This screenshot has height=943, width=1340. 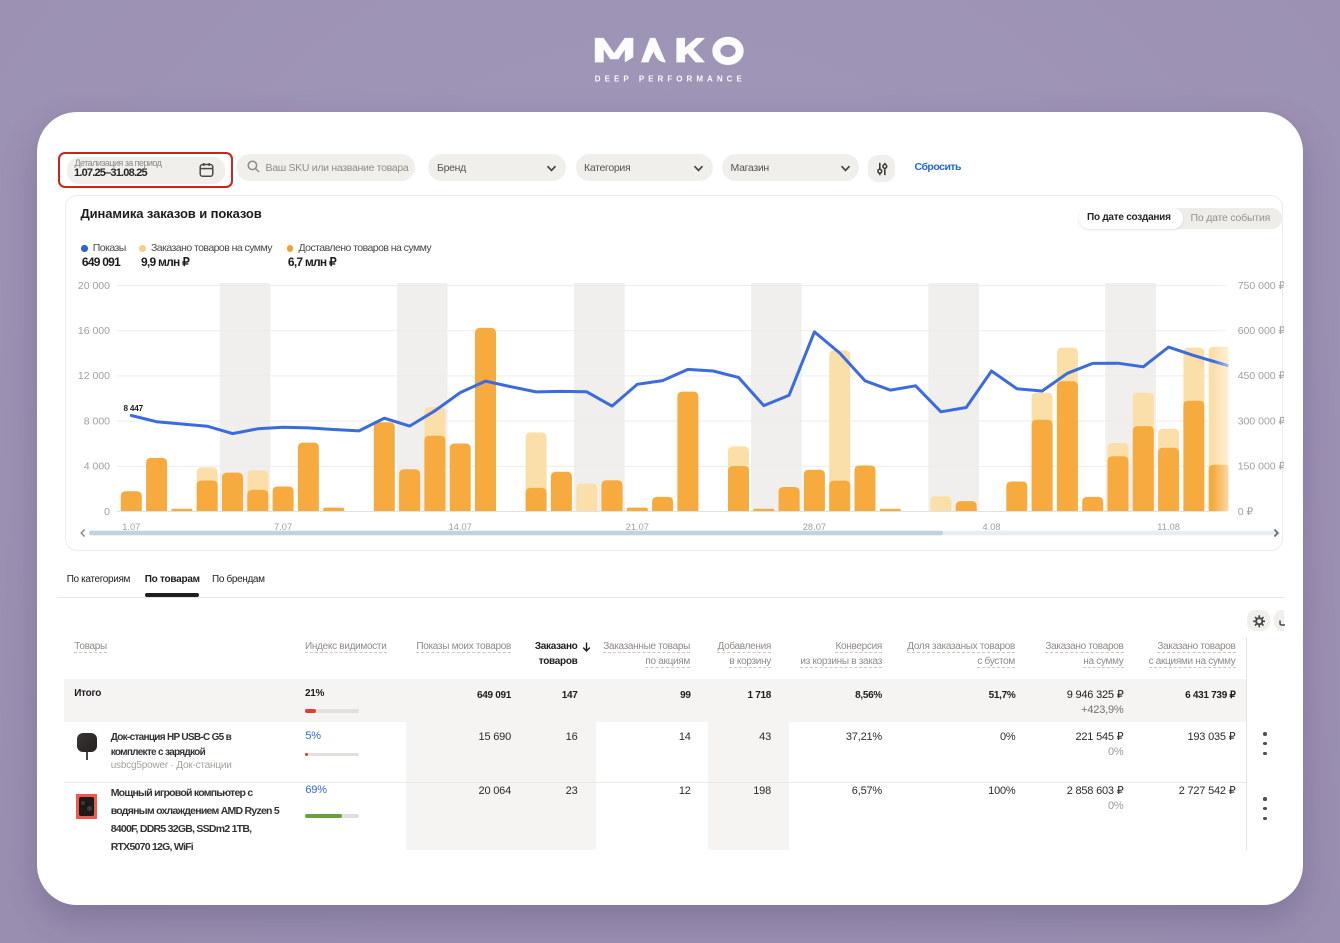 What do you see at coordinates (637, 527) in the screenshot?
I see `svg-text: 21.07` at bounding box center [637, 527].